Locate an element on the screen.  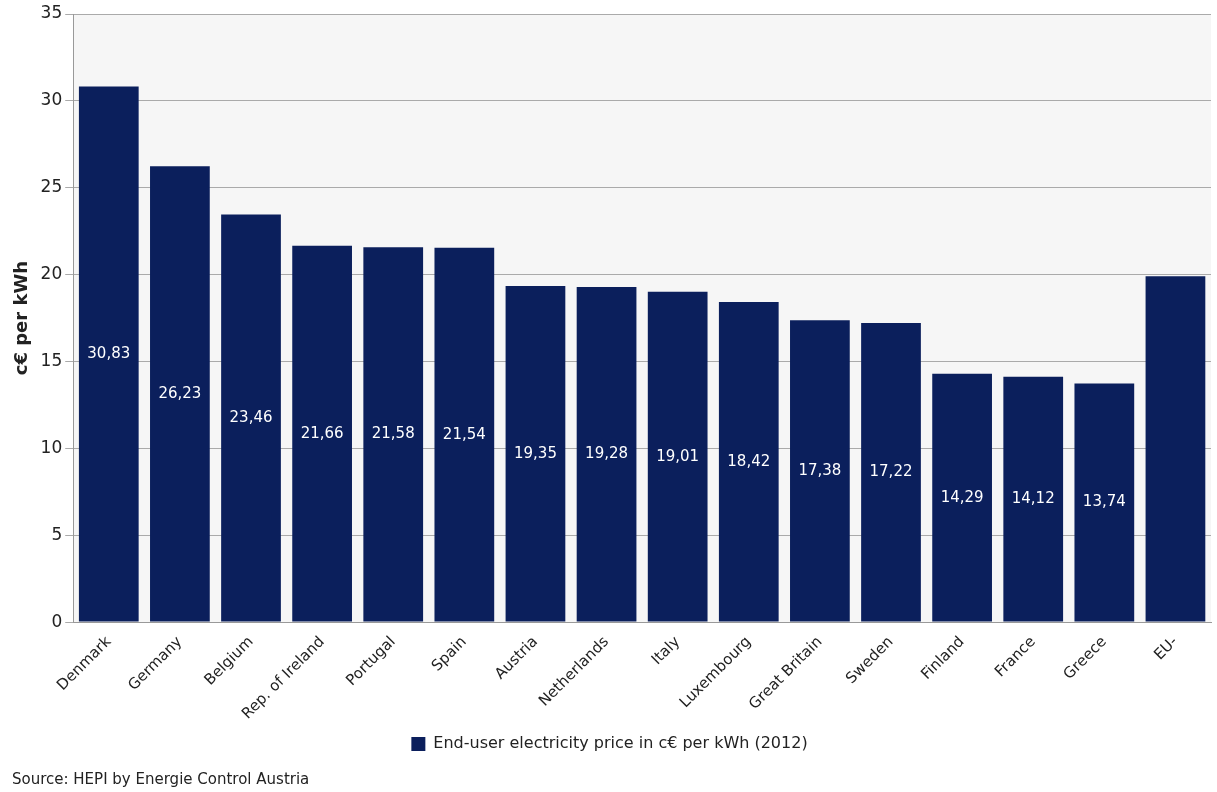
data-label: 14,12 is located at coordinates (1033, 498).